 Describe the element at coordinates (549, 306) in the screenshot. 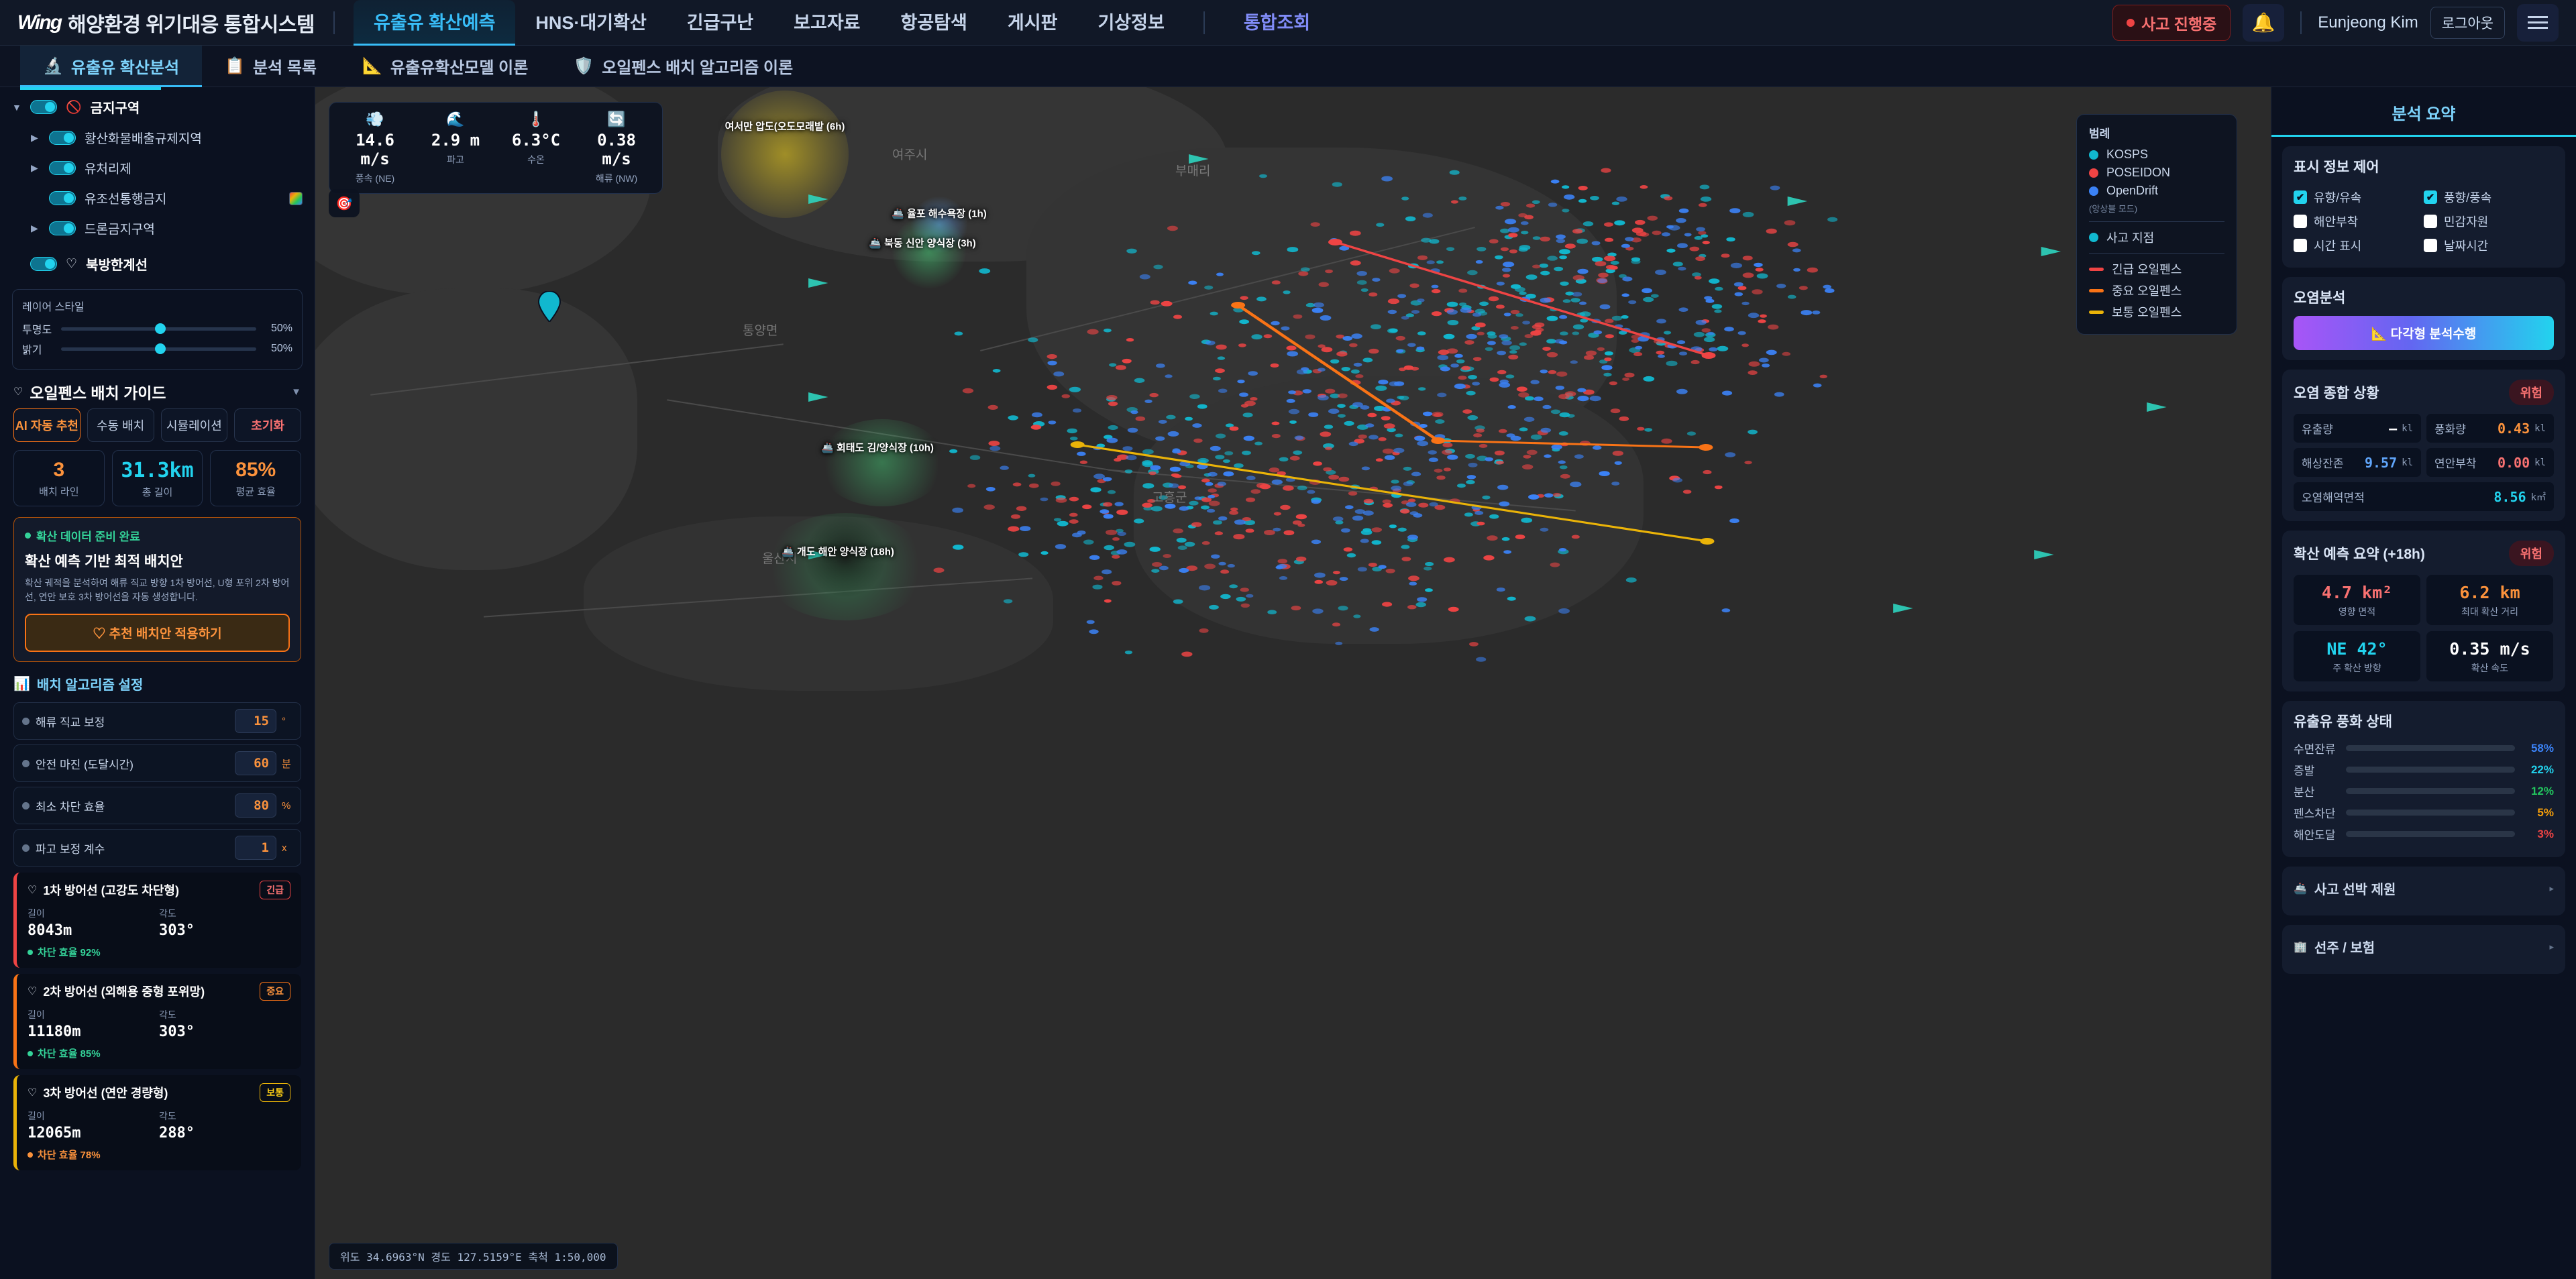

I see `incident-point-marker` at that location.